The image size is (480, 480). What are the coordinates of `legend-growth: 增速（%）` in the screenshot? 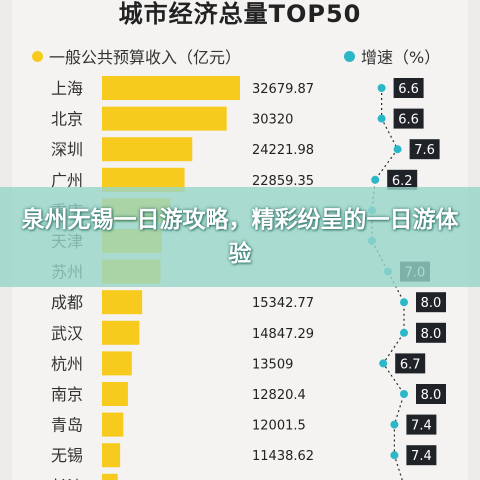 It's located at (392, 56).